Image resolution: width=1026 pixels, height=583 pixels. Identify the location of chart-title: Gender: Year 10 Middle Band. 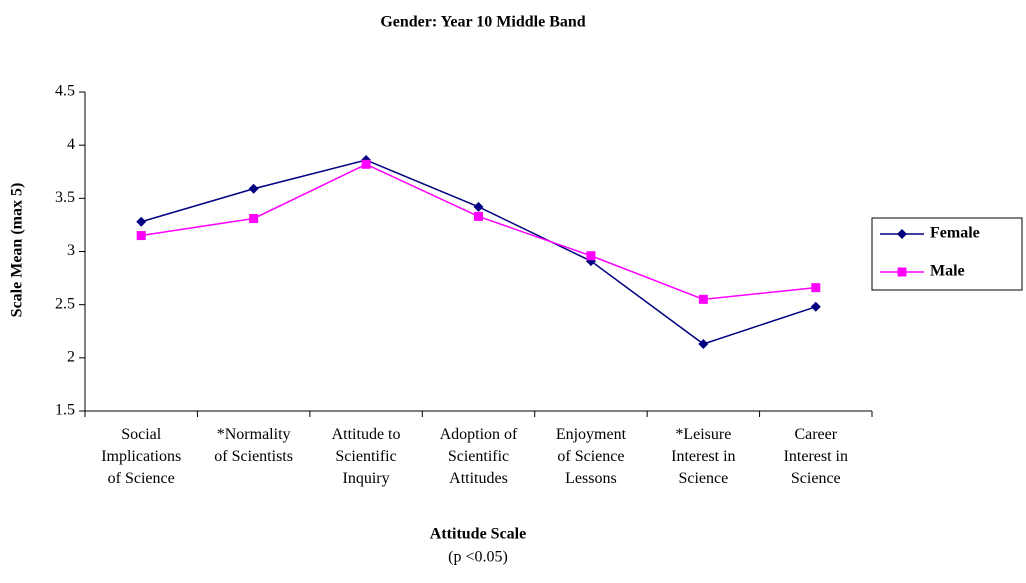
(482, 22).